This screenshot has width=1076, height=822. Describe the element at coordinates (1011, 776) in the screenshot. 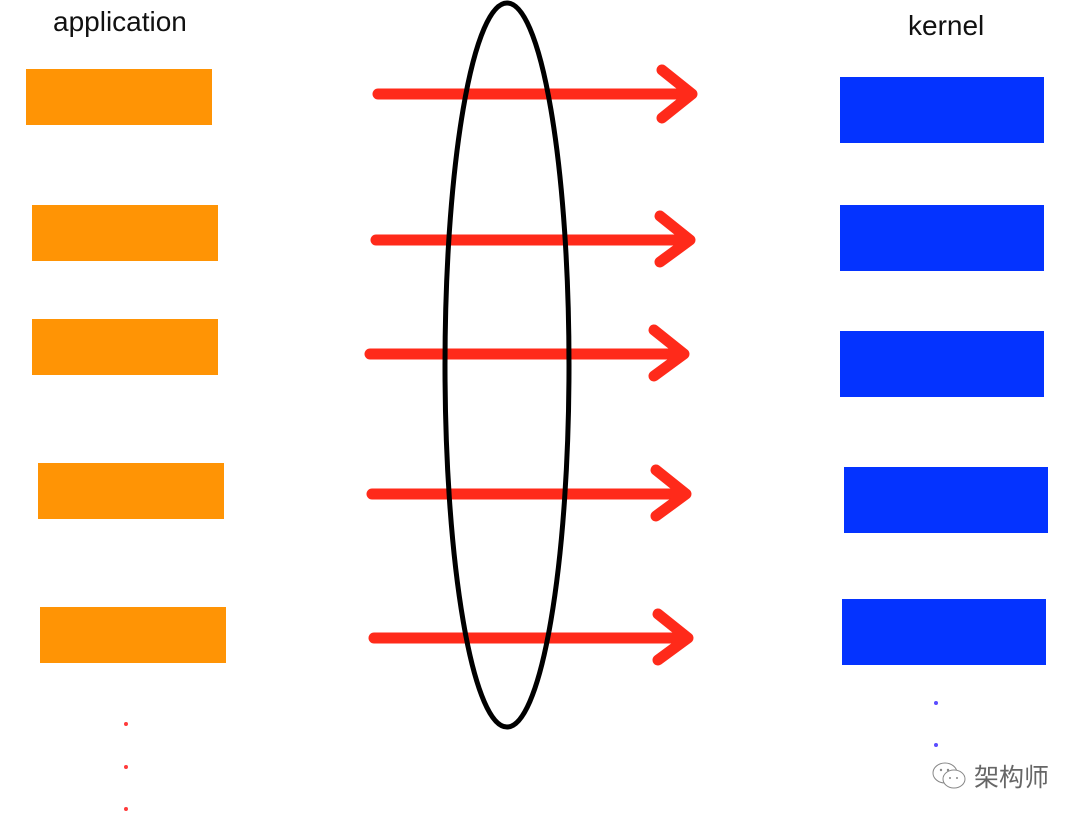

I see `watermark-text: 架构师` at that location.